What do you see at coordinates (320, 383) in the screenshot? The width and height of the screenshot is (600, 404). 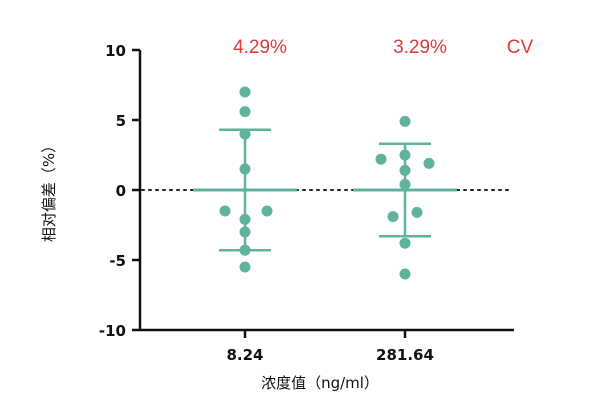 I see `x-axis-title: 浓度值（ng/ml）` at bounding box center [320, 383].